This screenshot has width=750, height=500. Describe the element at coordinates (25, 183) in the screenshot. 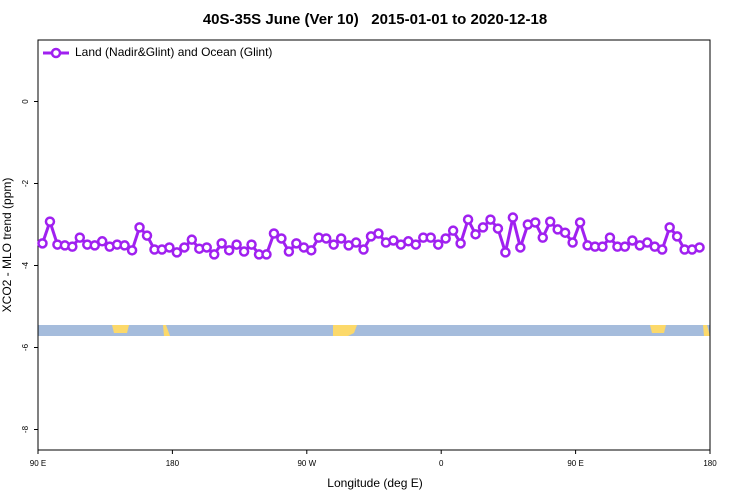

I see `y-tick-label: -2` at that location.